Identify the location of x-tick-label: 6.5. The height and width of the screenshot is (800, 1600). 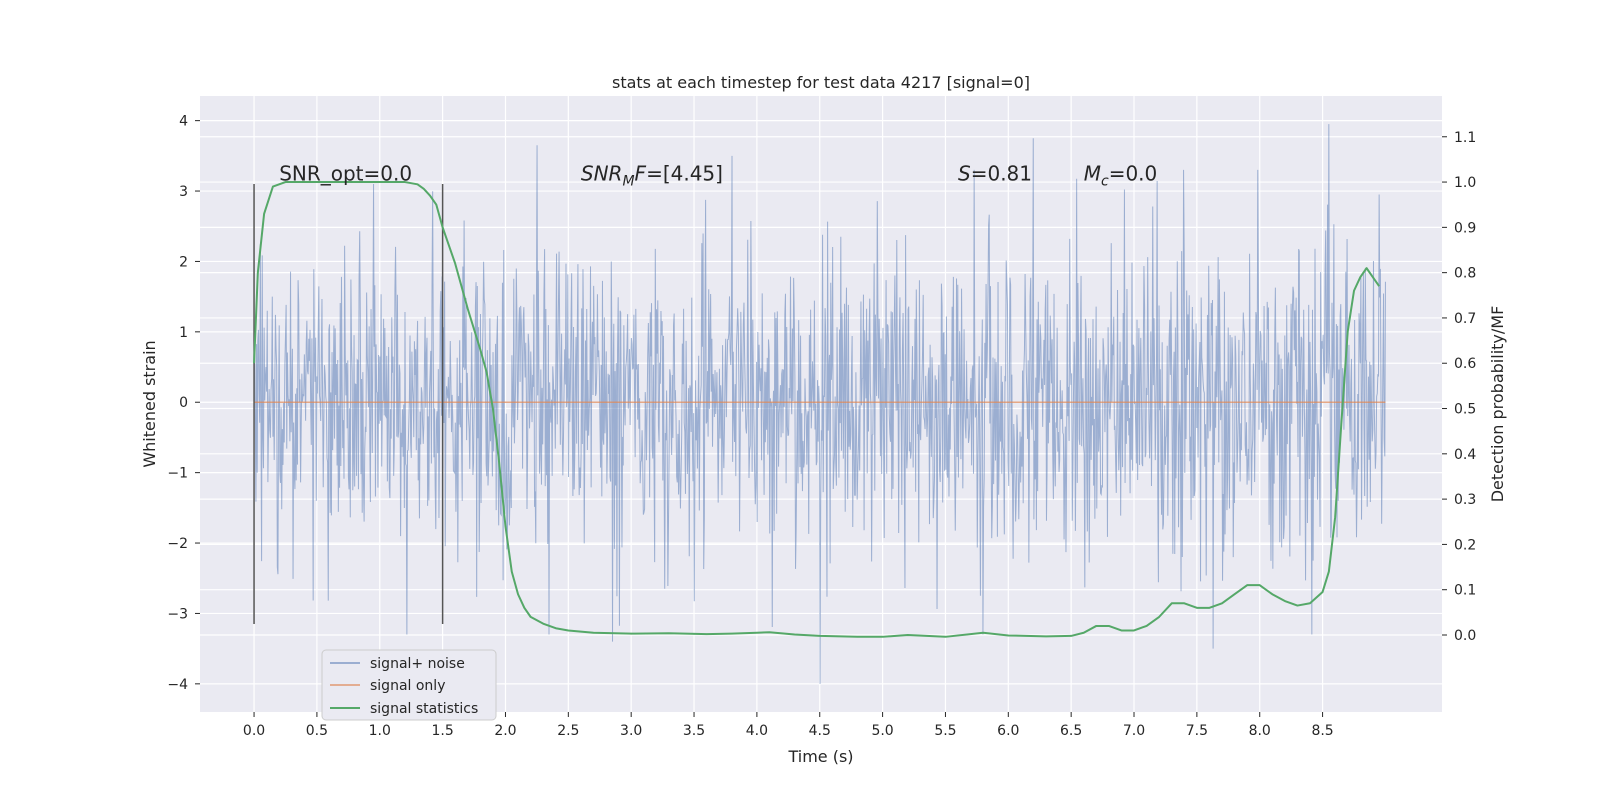
(1071, 731).